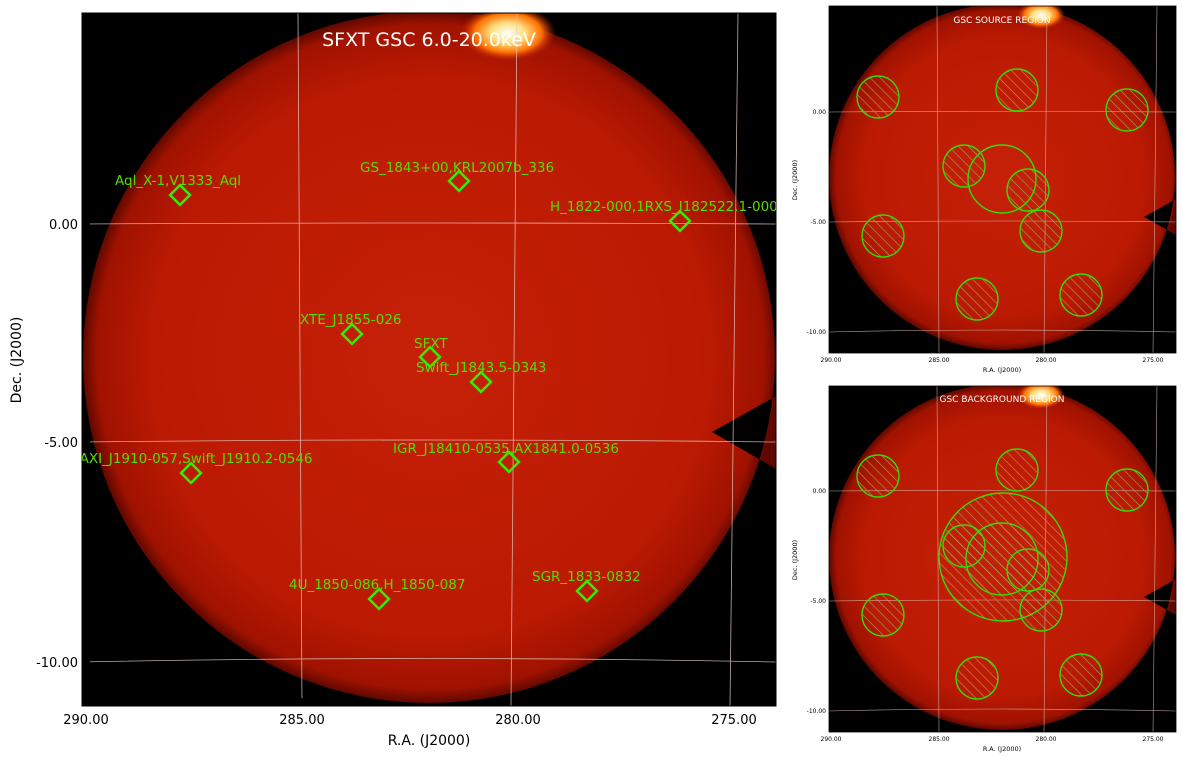  Describe the element at coordinates (518, 720) in the screenshot. I see `main-xtick-label: 280.00` at that location.